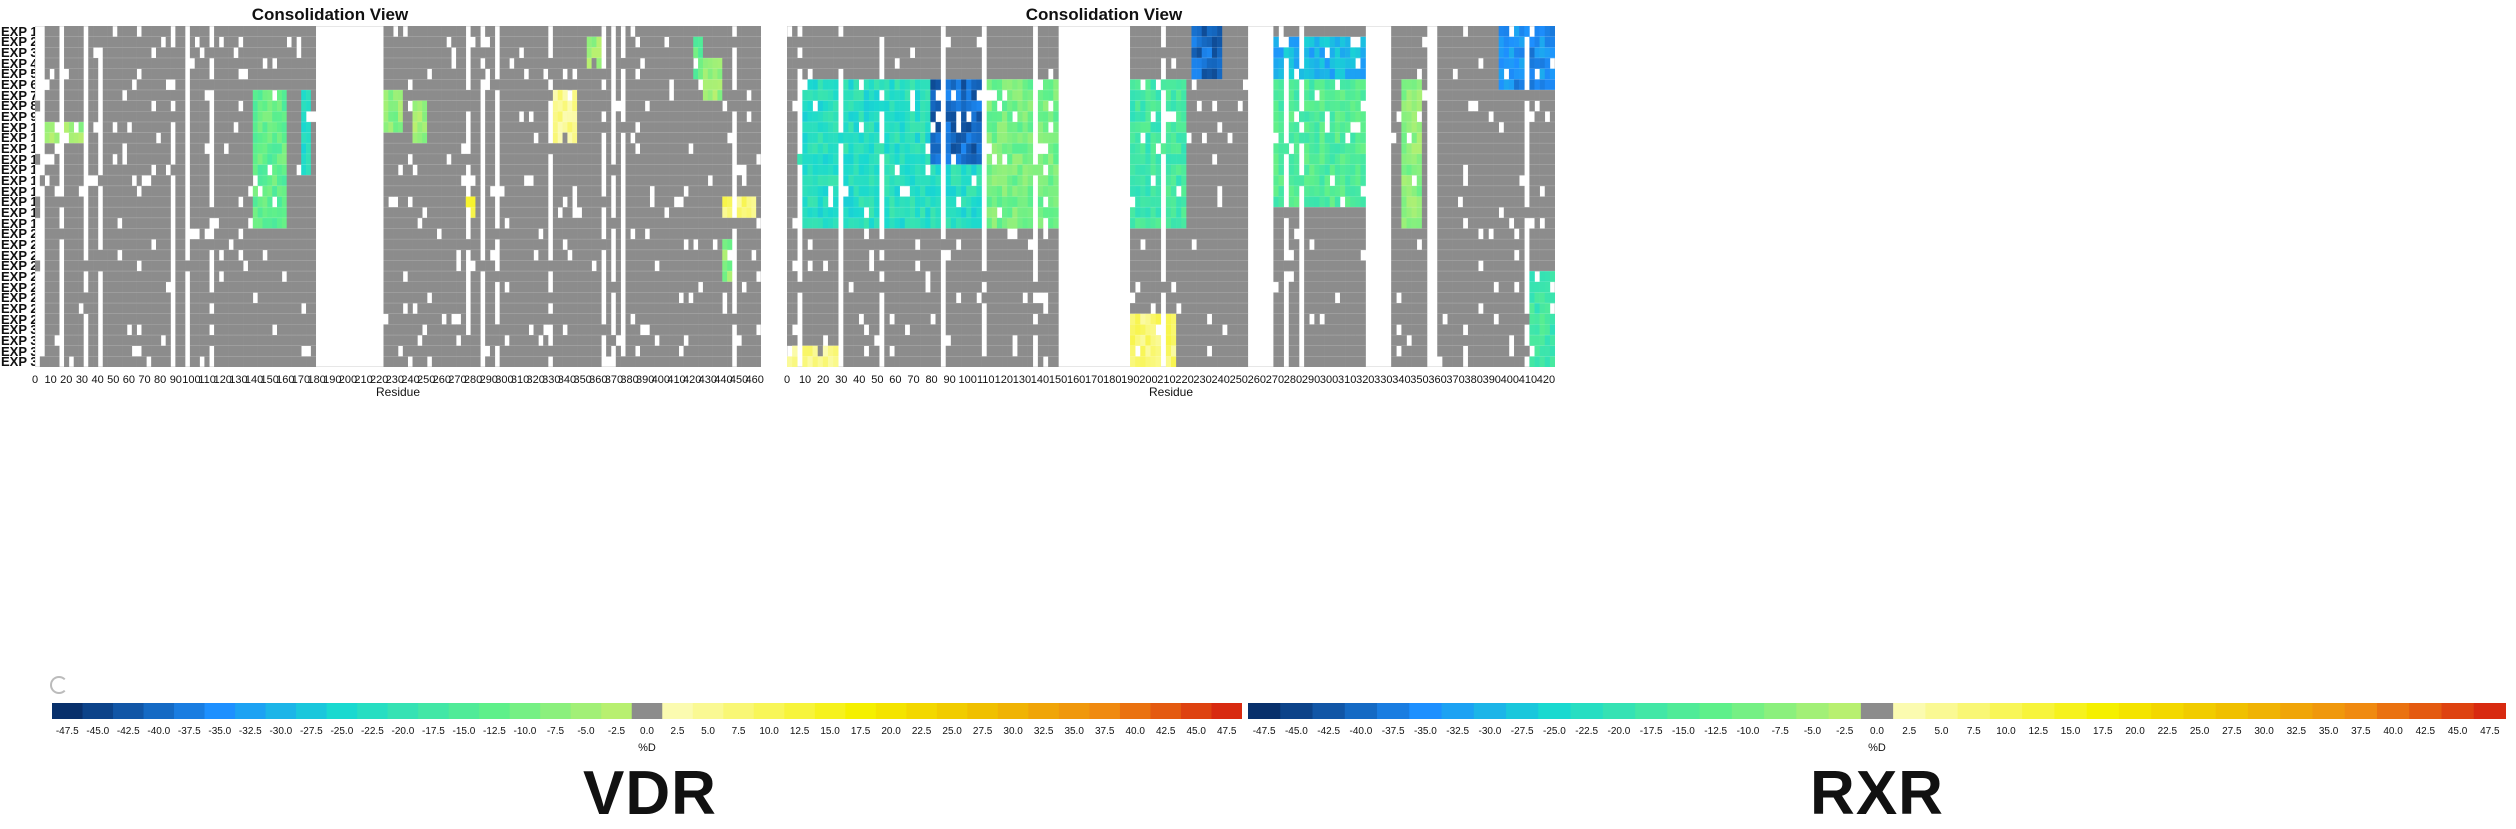 The image size is (2516, 829). Describe the element at coordinates (1104, 15) in the screenshot. I see `chart-title: Consolidation View` at that location.